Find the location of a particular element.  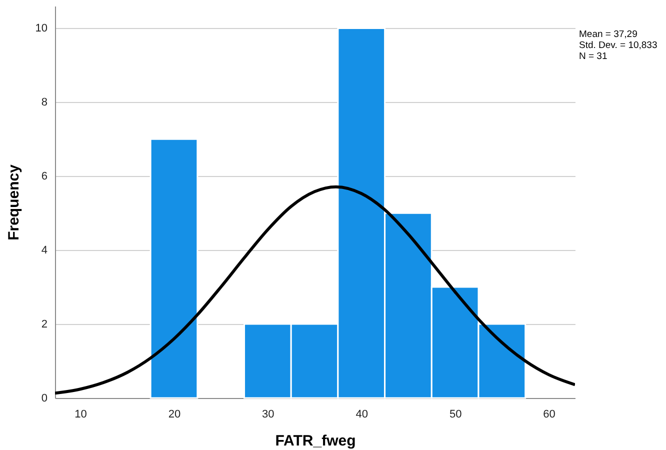

x-tick-label: 10 is located at coordinates (80, 414).